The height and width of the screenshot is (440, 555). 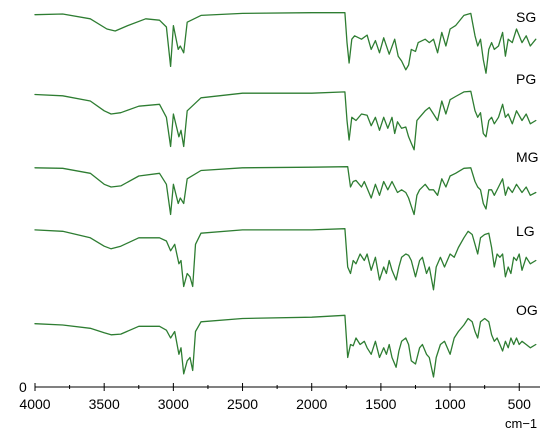 What do you see at coordinates (34, 404) in the screenshot?
I see `x-tick-label-4000: 4000` at bounding box center [34, 404].